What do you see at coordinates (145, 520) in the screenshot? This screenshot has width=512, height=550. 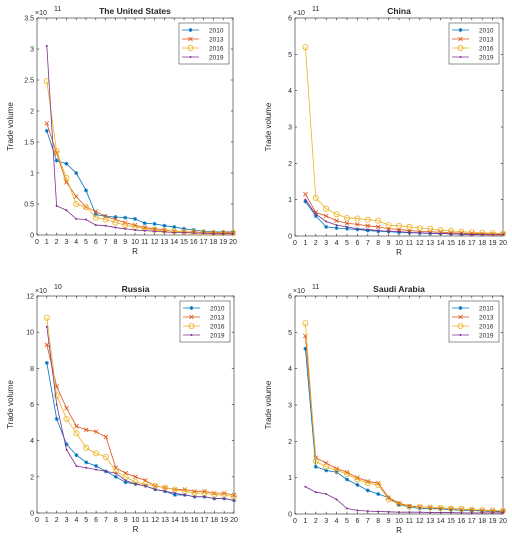 I see `x-tick-label: 11` at bounding box center [145, 520].